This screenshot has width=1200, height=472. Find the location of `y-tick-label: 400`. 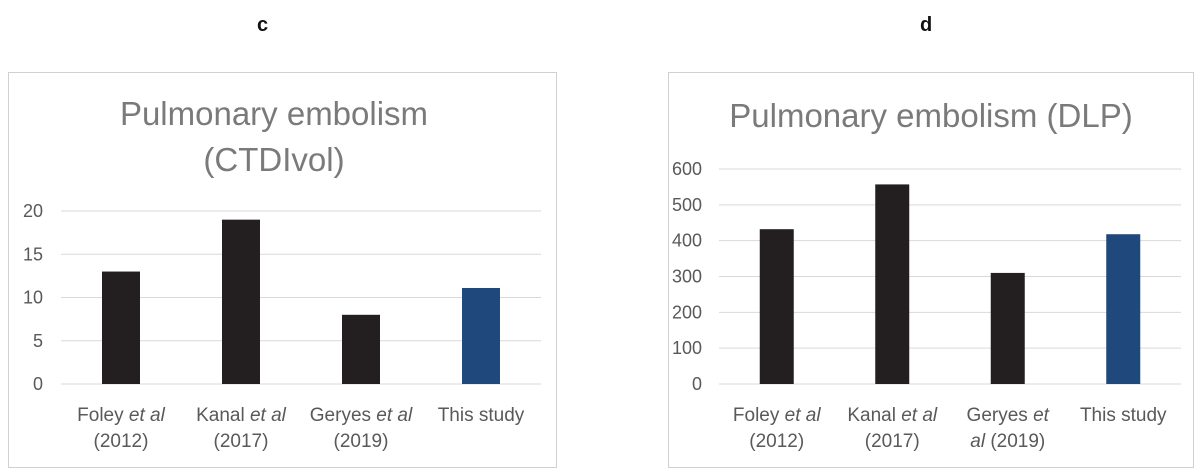

y-tick-label: 400 is located at coordinates (687, 241).